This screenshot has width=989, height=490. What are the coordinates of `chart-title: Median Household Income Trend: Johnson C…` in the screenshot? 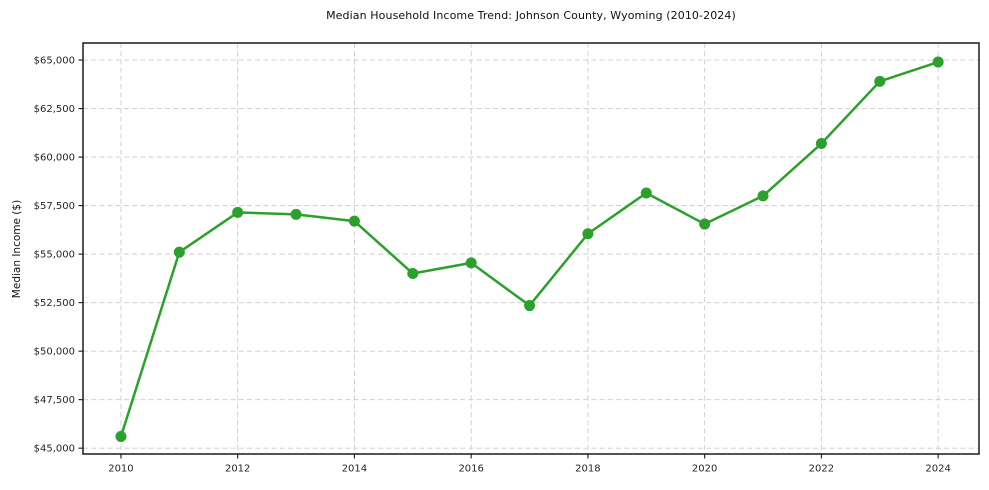 It's located at (531, 15).